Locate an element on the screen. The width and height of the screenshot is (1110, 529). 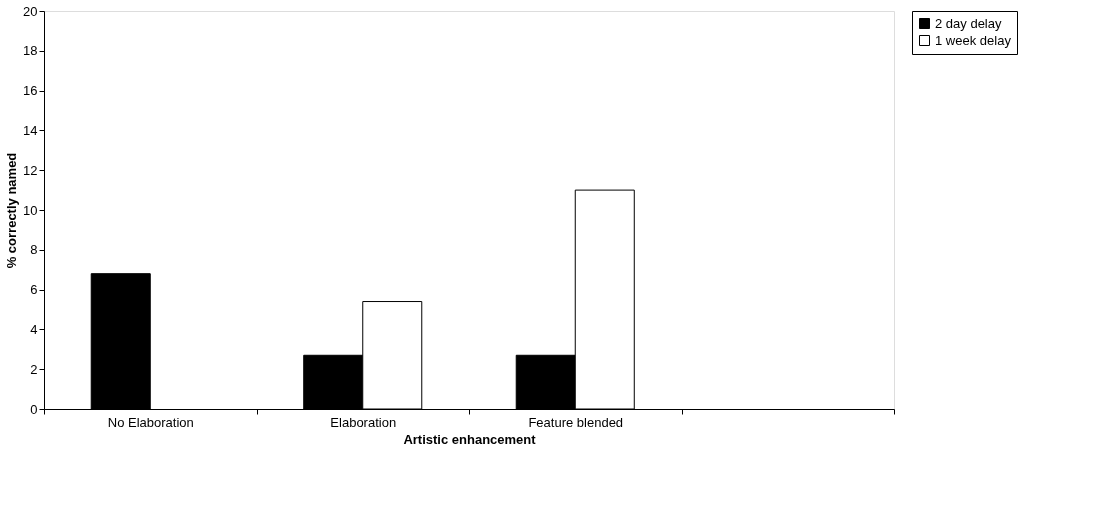
y-tick-label: 14 is located at coordinates (30, 130).